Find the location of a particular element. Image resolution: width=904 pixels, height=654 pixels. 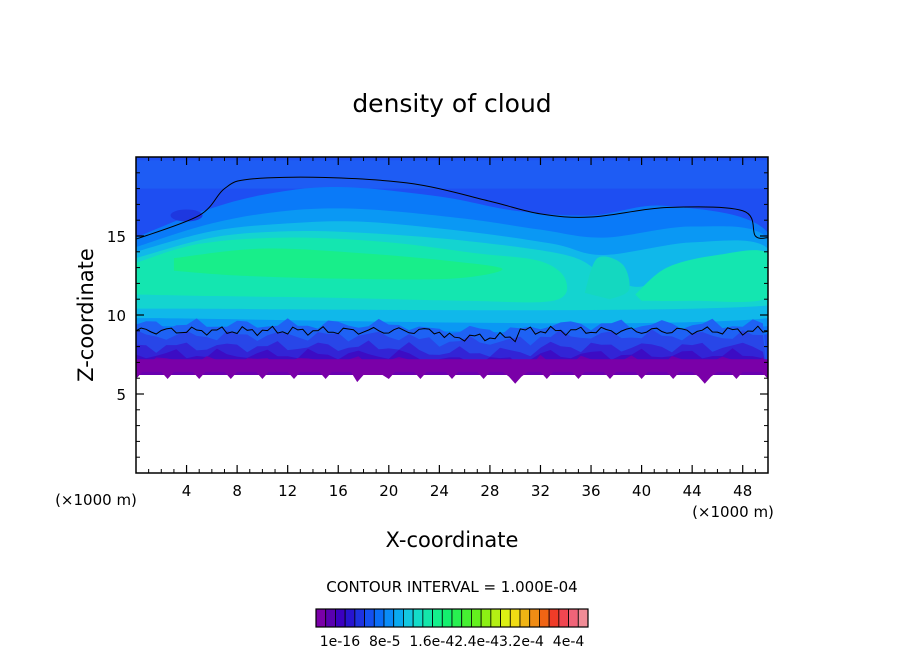

y-tick-label: 15 is located at coordinates (116, 237).